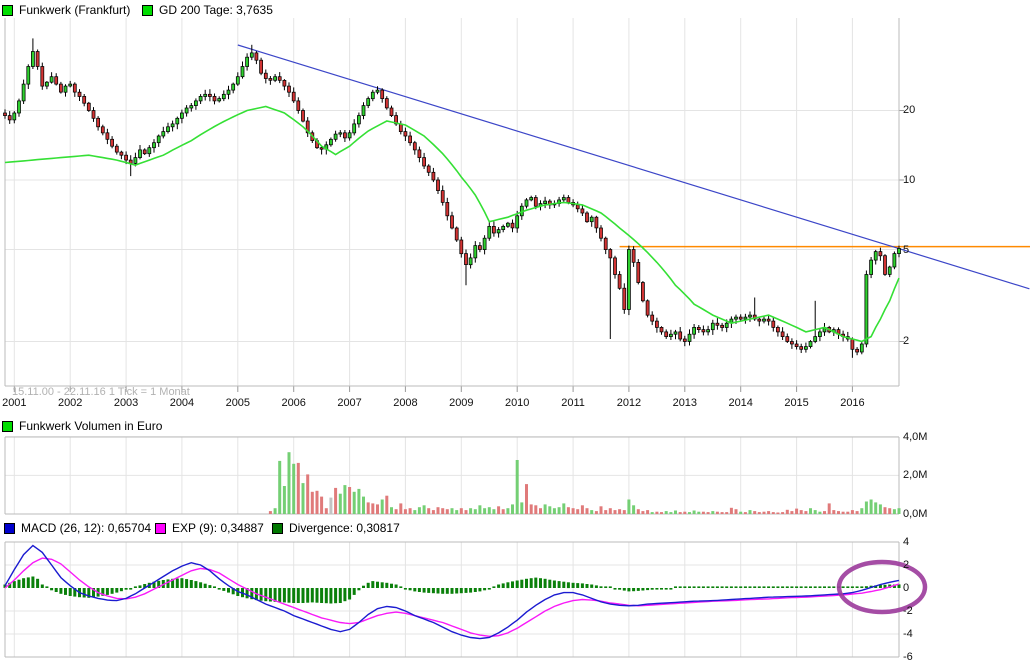  I want to click on gd200-color-swatch-icon, so click(147, 10).